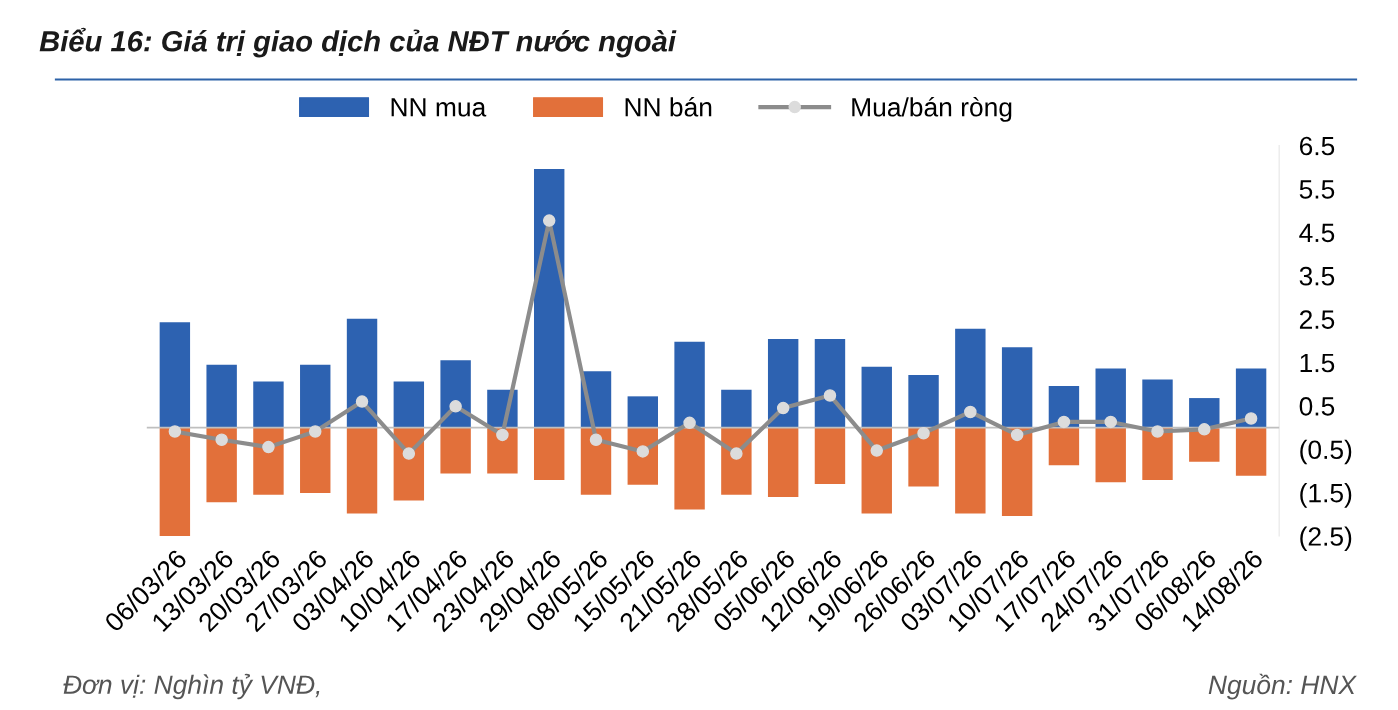  What do you see at coordinates (1317, 233) in the screenshot?
I see `y-tick-label: 4.5` at bounding box center [1317, 233].